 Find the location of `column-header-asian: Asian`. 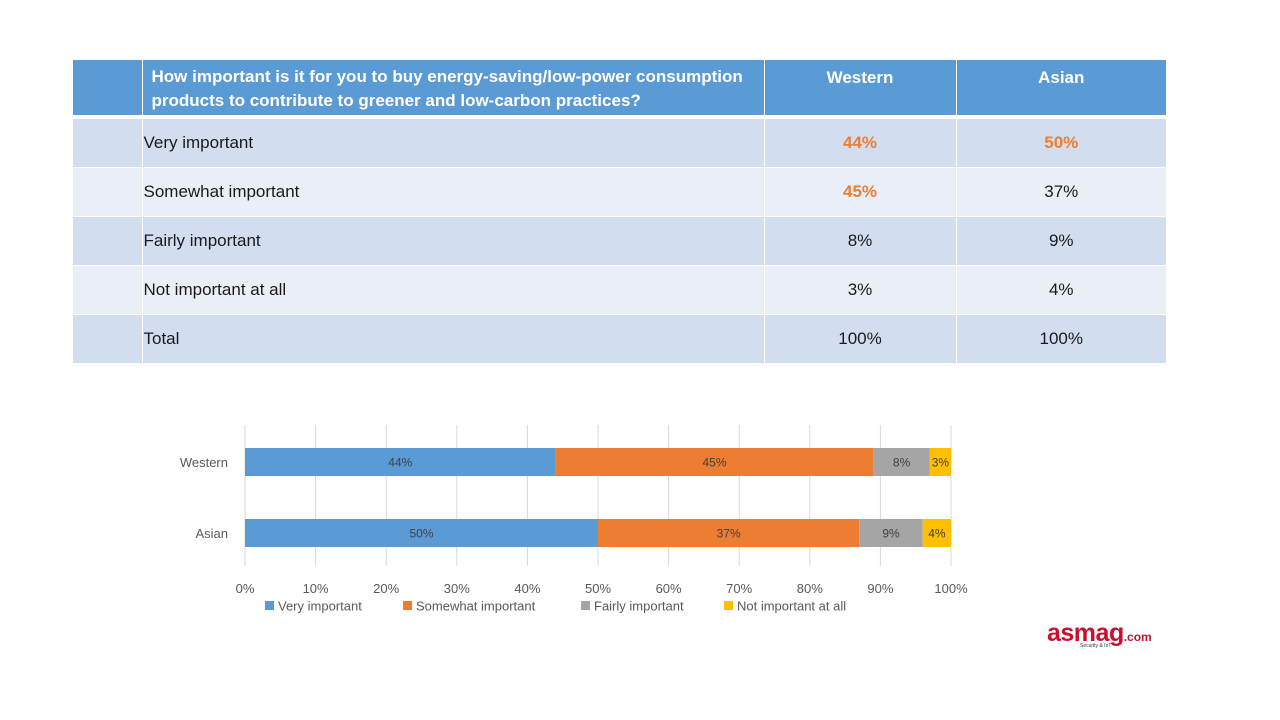

column-header-asian: Asian is located at coordinates (1061, 89).